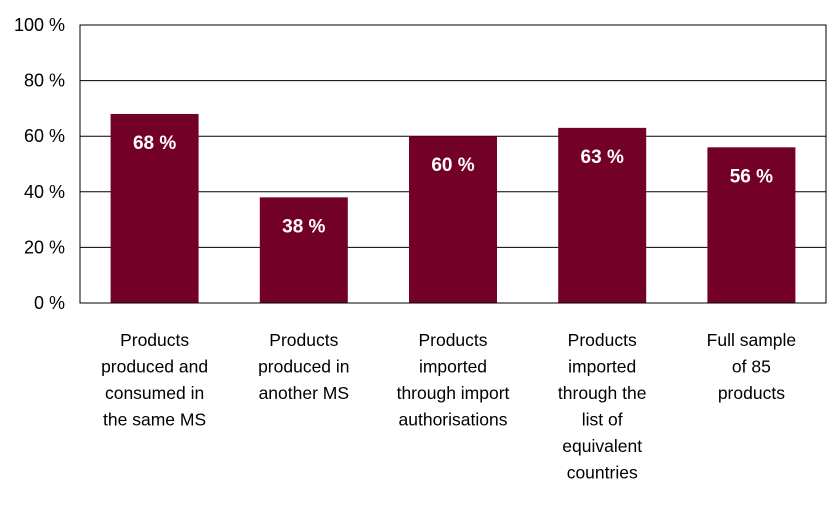 The image size is (830, 509). What do you see at coordinates (44, 81) in the screenshot?
I see `y-tick-label: 80 %` at bounding box center [44, 81].